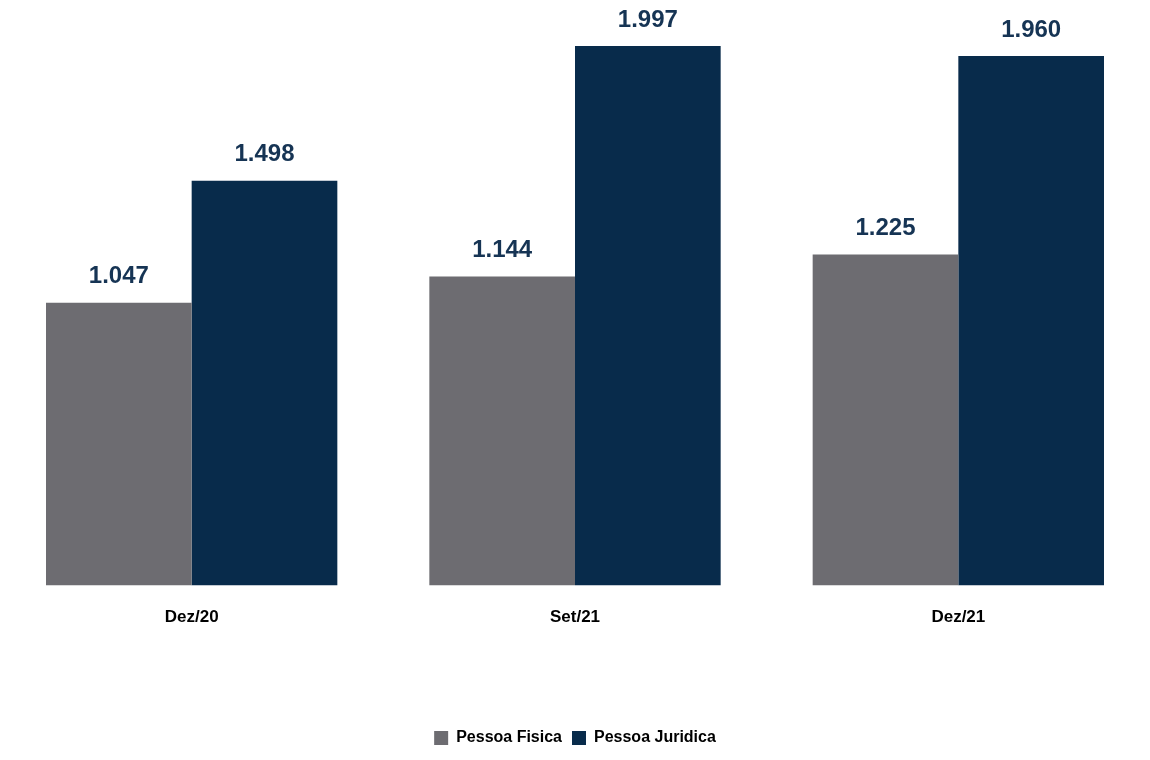  Describe the element at coordinates (655, 737) in the screenshot. I see `legend-label: Pessoa Juridica` at that location.